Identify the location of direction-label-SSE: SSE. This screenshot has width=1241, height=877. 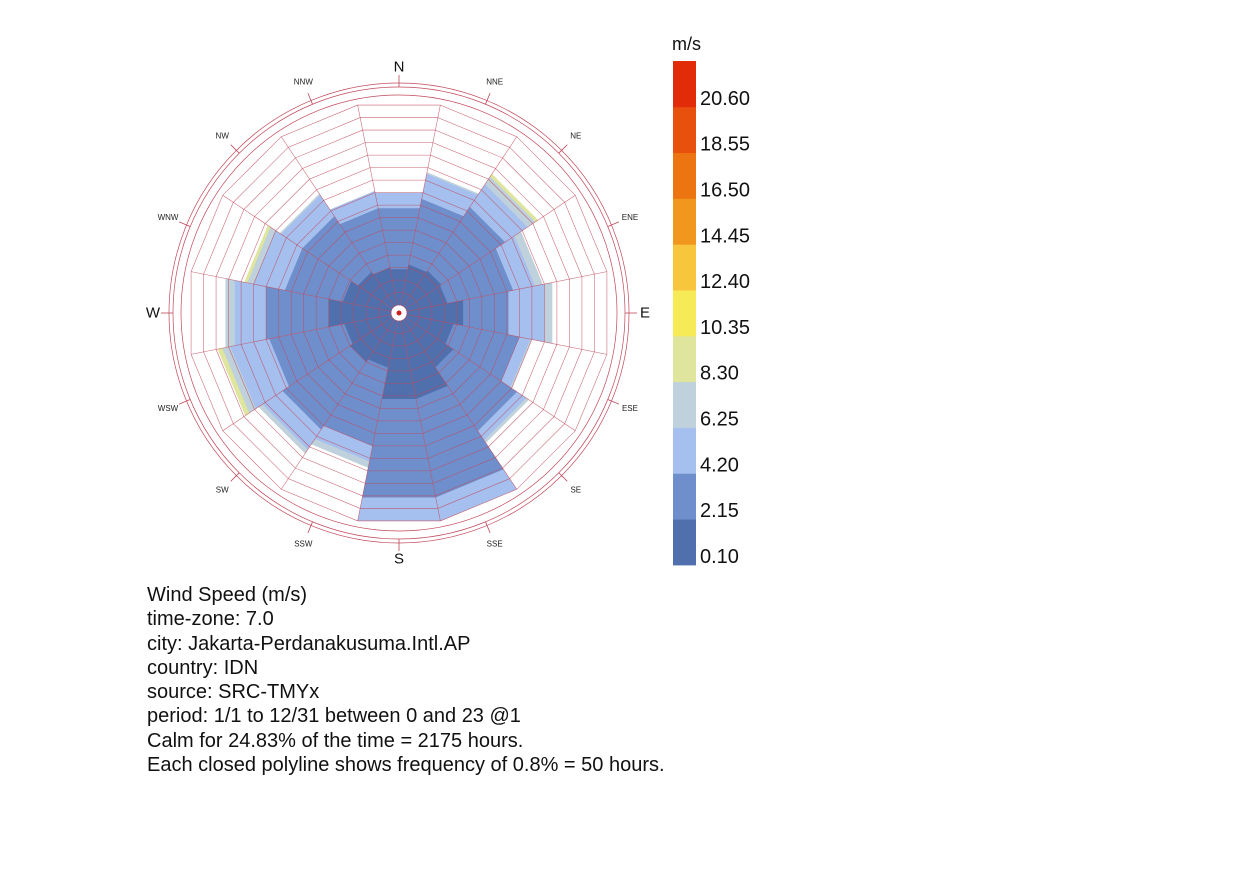
(495, 543).